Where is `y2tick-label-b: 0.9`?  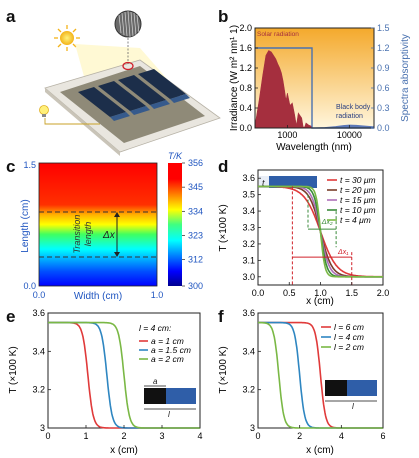 y2tick-label-b: 0.9 is located at coordinates (383, 68).